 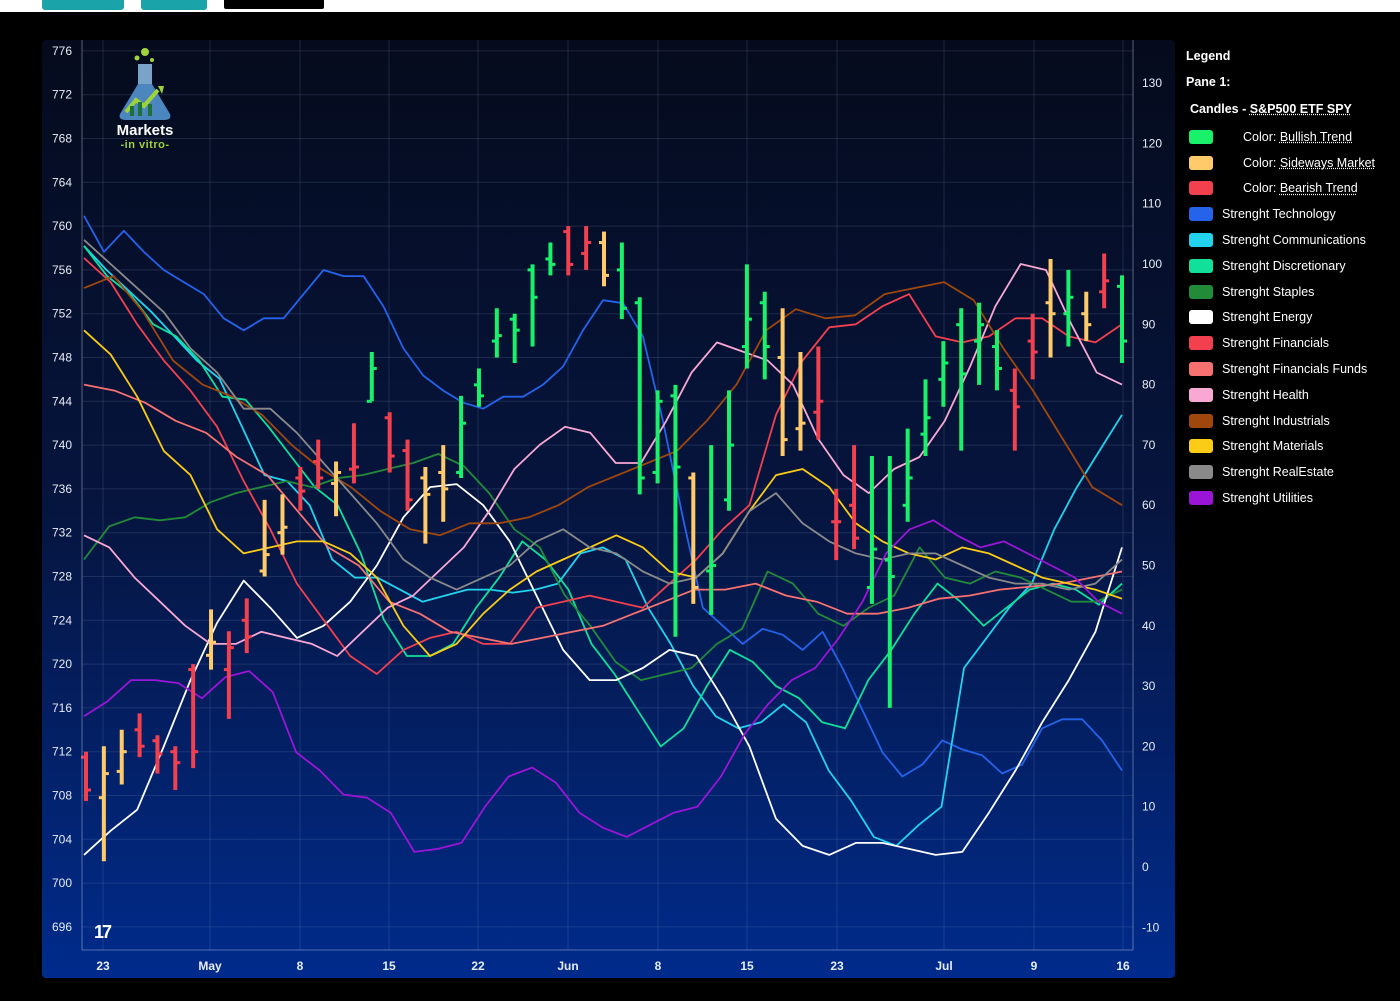 What do you see at coordinates (1152, 83) in the screenshot?
I see `y-right-tick-label: 130` at bounding box center [1152, 83].